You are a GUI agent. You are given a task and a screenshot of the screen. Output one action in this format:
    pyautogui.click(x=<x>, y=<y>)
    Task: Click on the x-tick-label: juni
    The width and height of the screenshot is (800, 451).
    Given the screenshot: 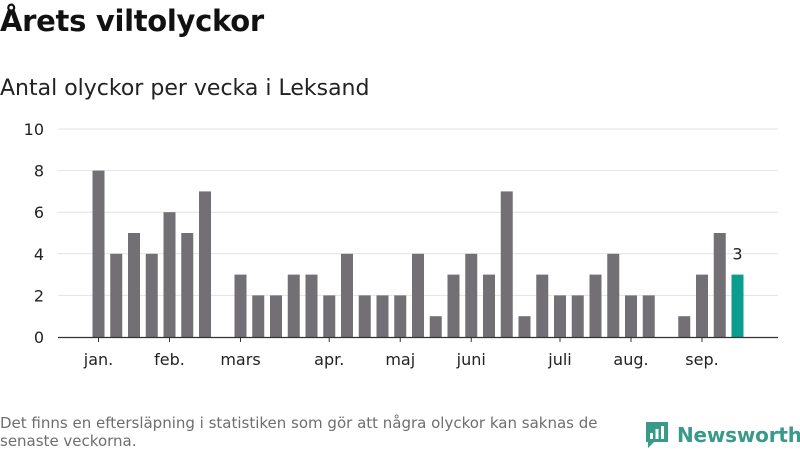 What is the action you would take?
    pyautogui.click(x=471, y=359)
    